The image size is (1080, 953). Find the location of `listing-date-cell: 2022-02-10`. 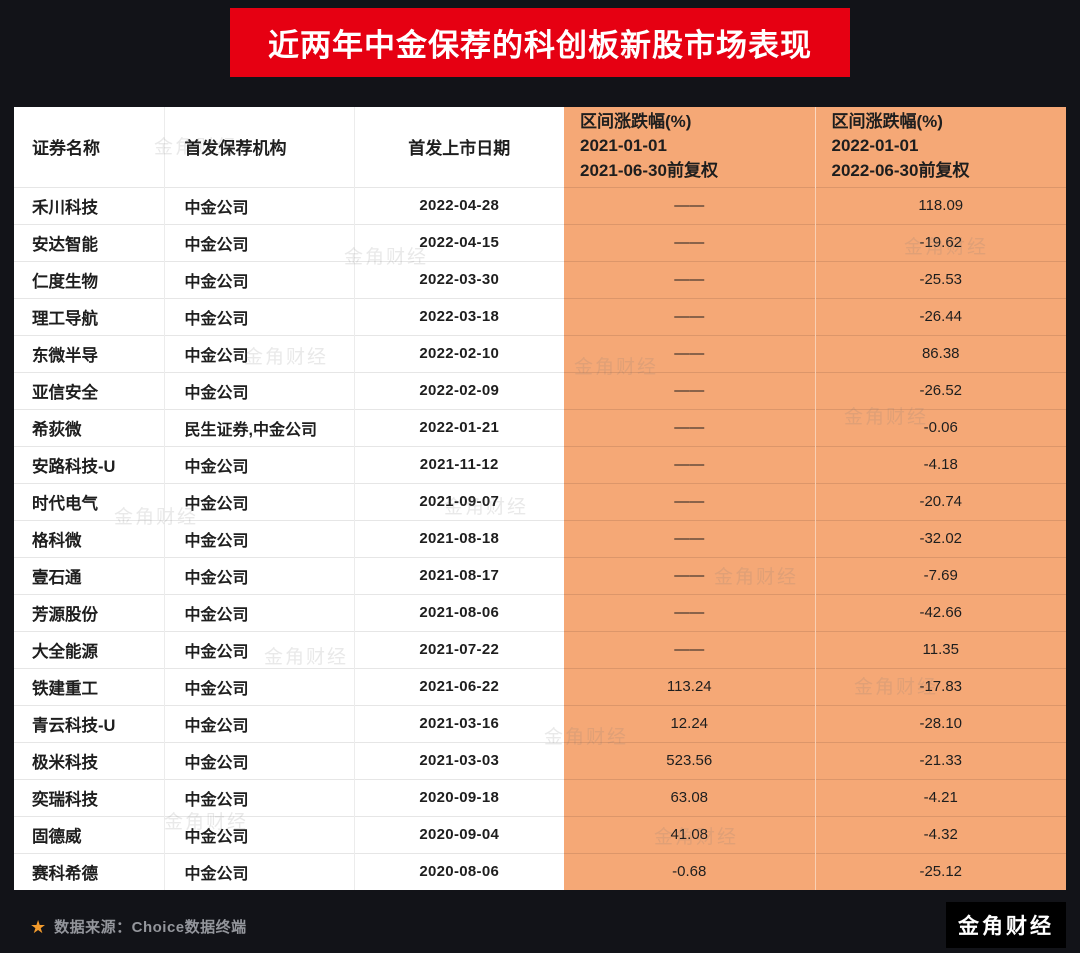

listing-date-cell: 2022-02-10 is located at coordinates (458, 353).